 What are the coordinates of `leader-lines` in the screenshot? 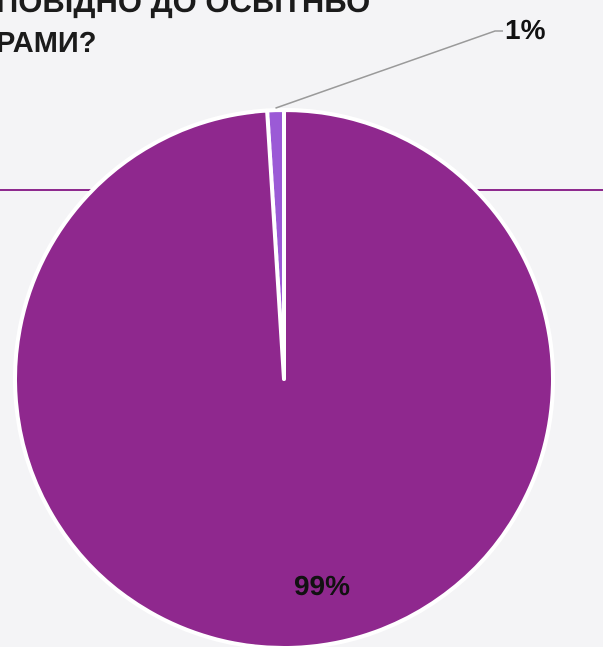 It's located at (389, 69).